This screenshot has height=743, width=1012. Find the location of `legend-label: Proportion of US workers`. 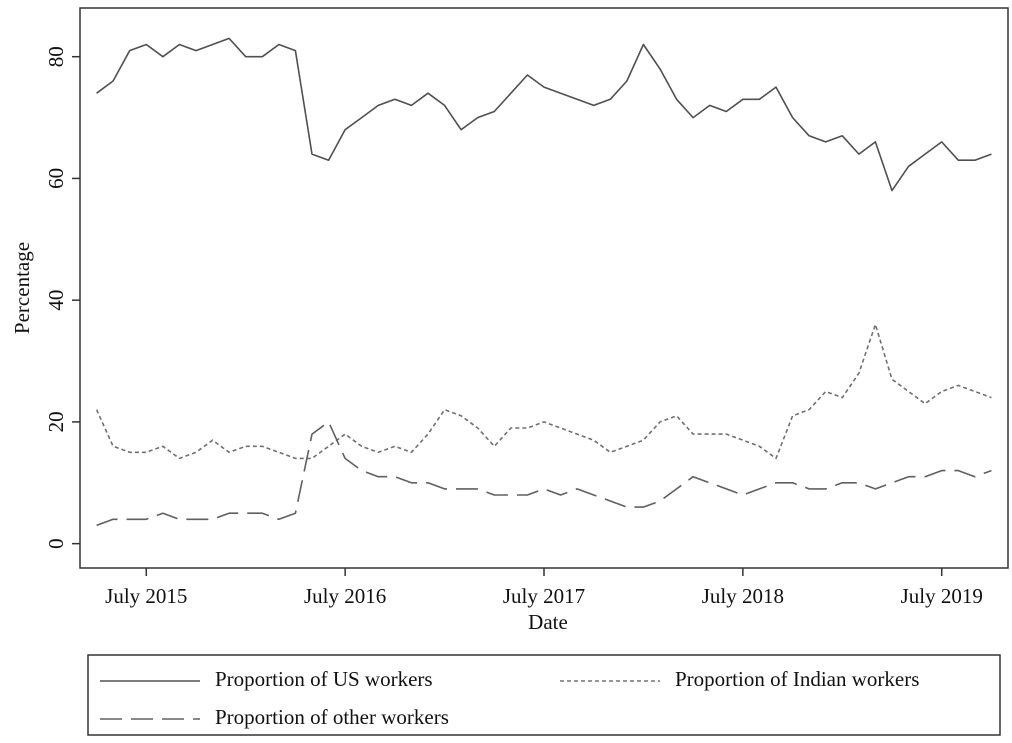

legend-label: Proportion of US workers is located at coordinates (324, 679).